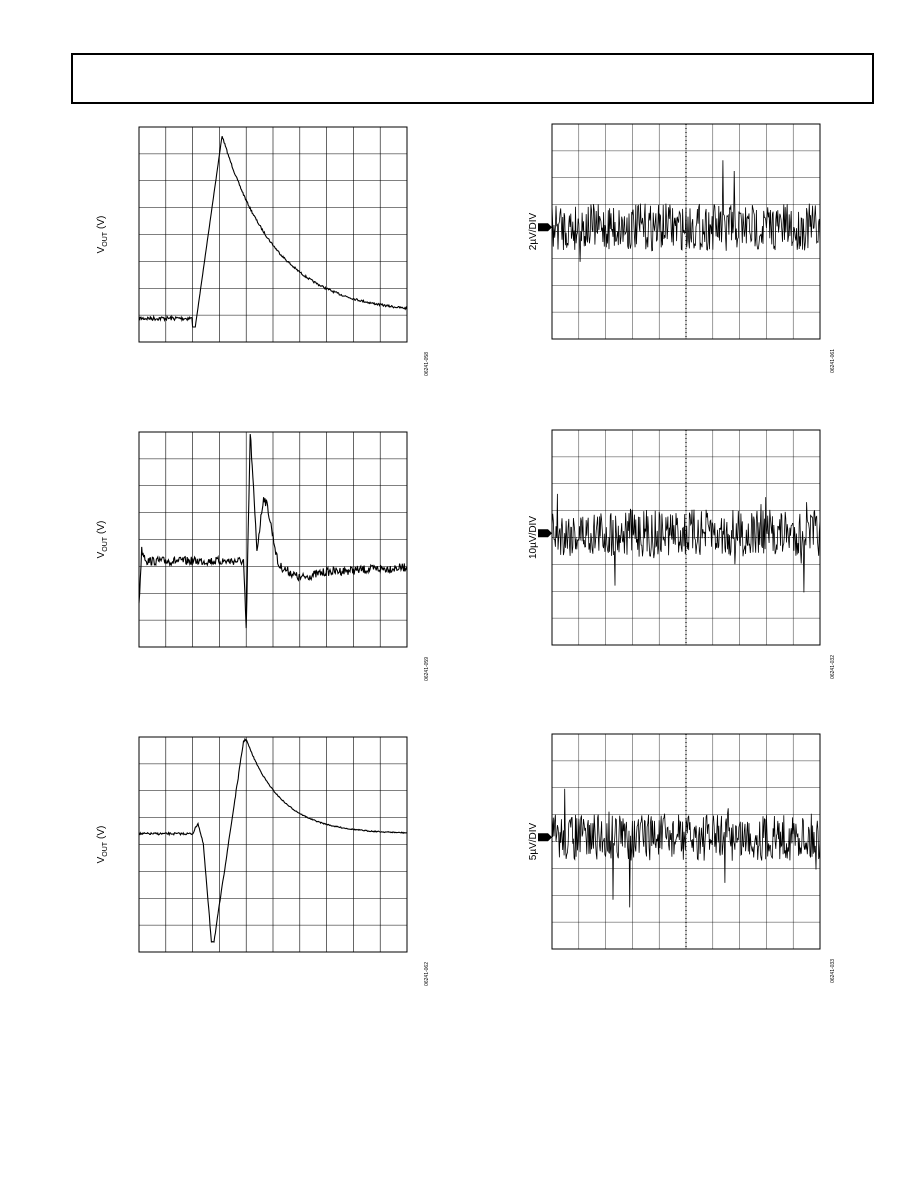 The image size is (918, 1188). Describe the element at coordinates (833, 361) in the screenshot. I see `figure-code: 06241-061` at that location.